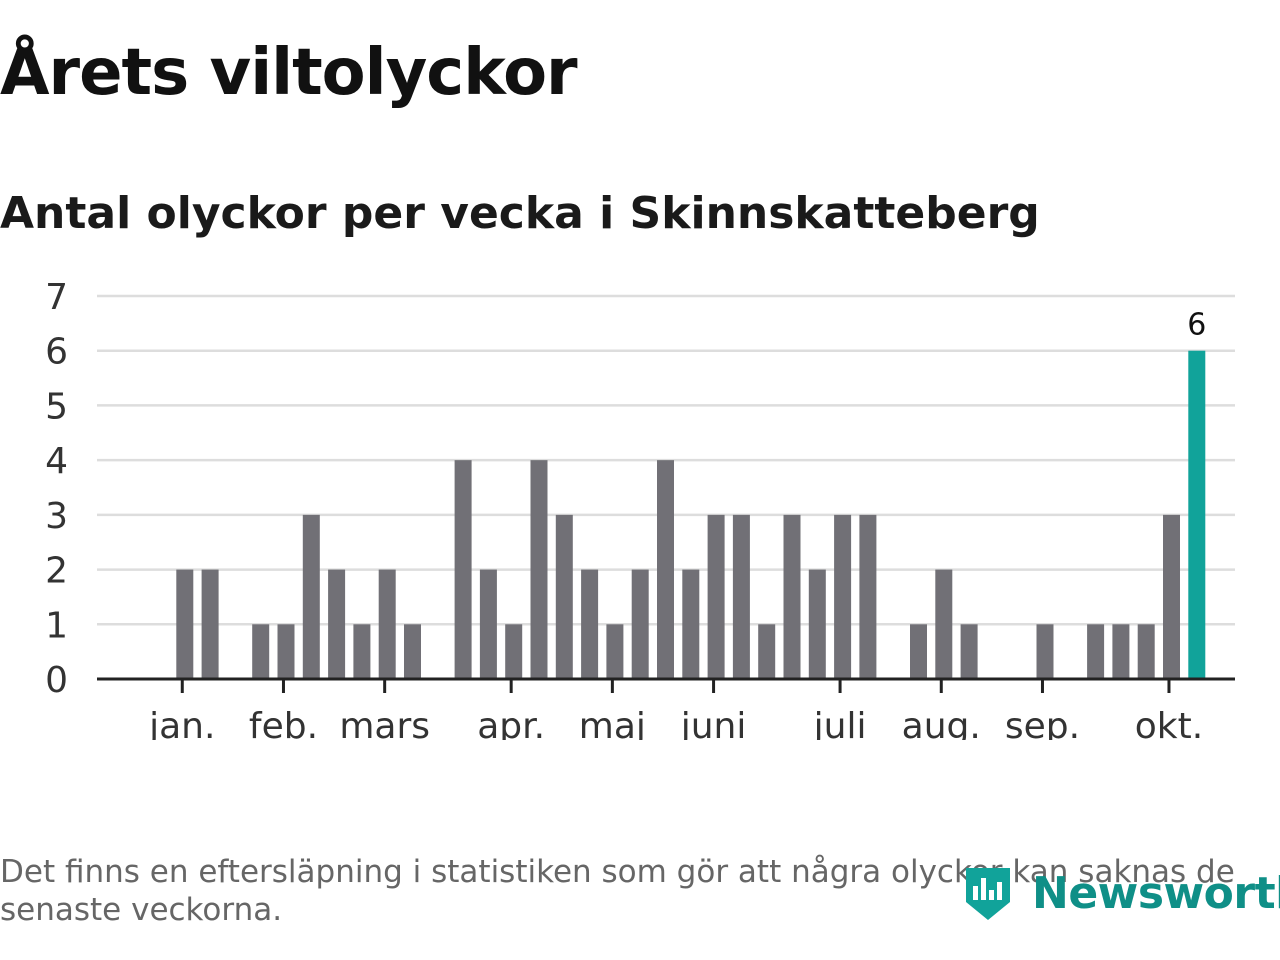 The height and width of the screenshot is (960, 1280). What do you see at coordinates (1196, 325) in the screenshot?
I see `data-label: 6` at bounding box center [1196, 325].